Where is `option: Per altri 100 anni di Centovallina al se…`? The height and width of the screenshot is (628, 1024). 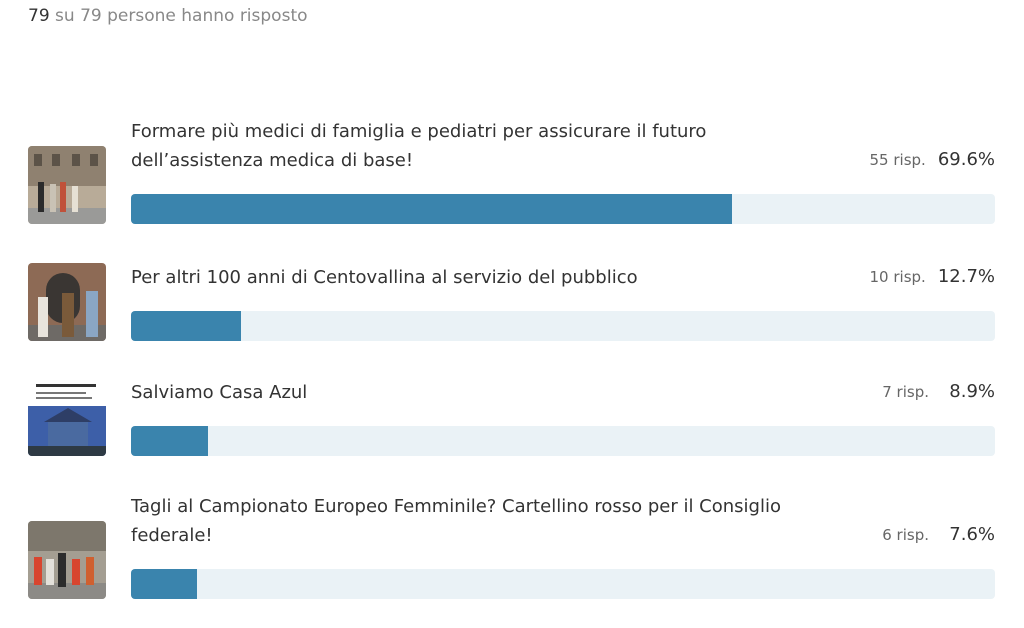
option: Per altri 100 anni di Centovallina al se… is located at coordinates (511, 301).